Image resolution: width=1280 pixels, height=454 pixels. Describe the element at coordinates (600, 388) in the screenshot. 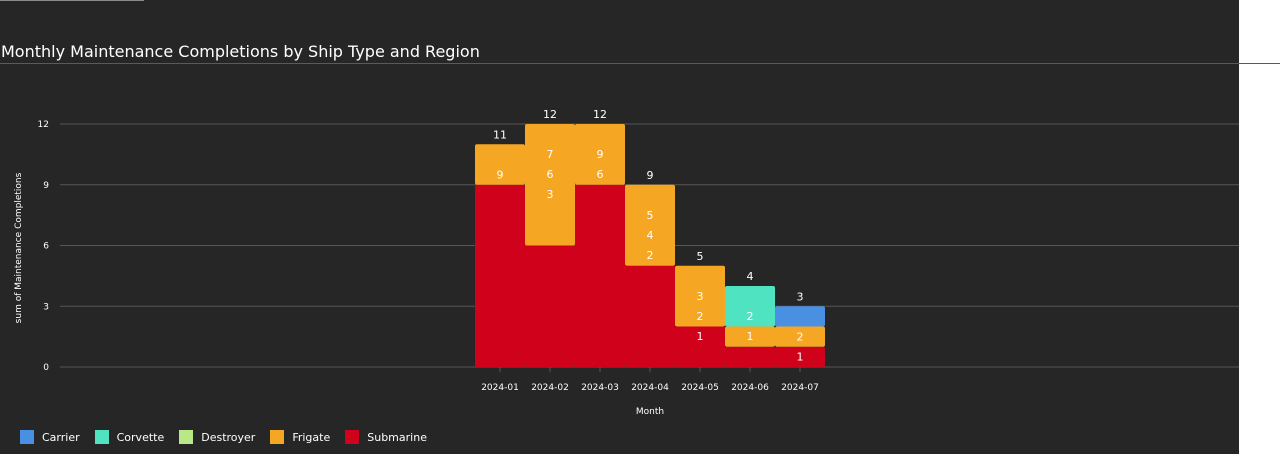

I see `x-tick-label: 2024-03` at that location.